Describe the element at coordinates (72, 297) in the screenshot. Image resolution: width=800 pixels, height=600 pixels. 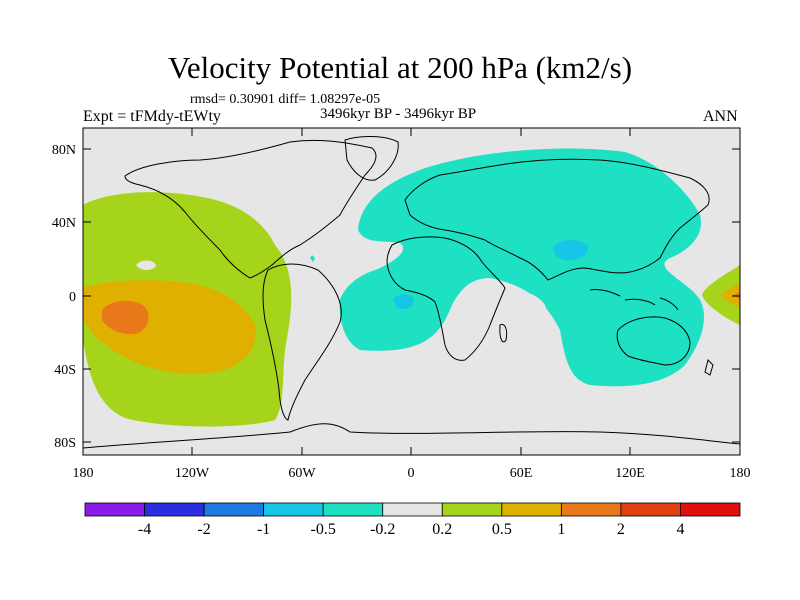
I see `lat-label-0: 0` at that location.